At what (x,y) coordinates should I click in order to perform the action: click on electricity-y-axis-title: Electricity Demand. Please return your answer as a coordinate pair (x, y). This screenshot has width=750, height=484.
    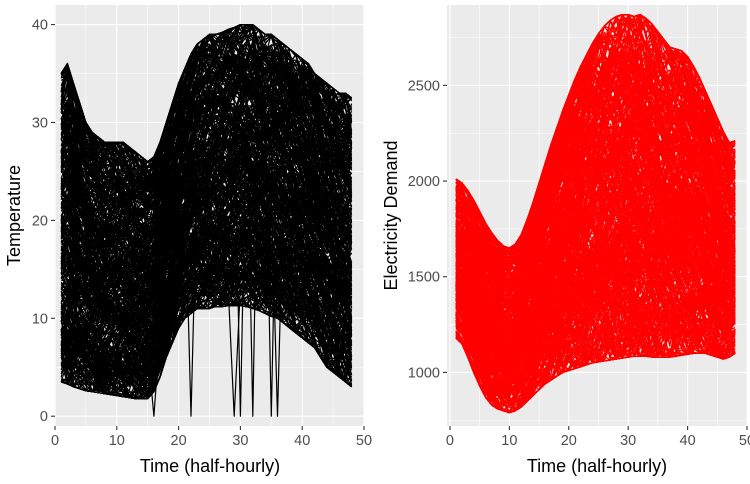
    Looking at the image, I should click on (391, 215).